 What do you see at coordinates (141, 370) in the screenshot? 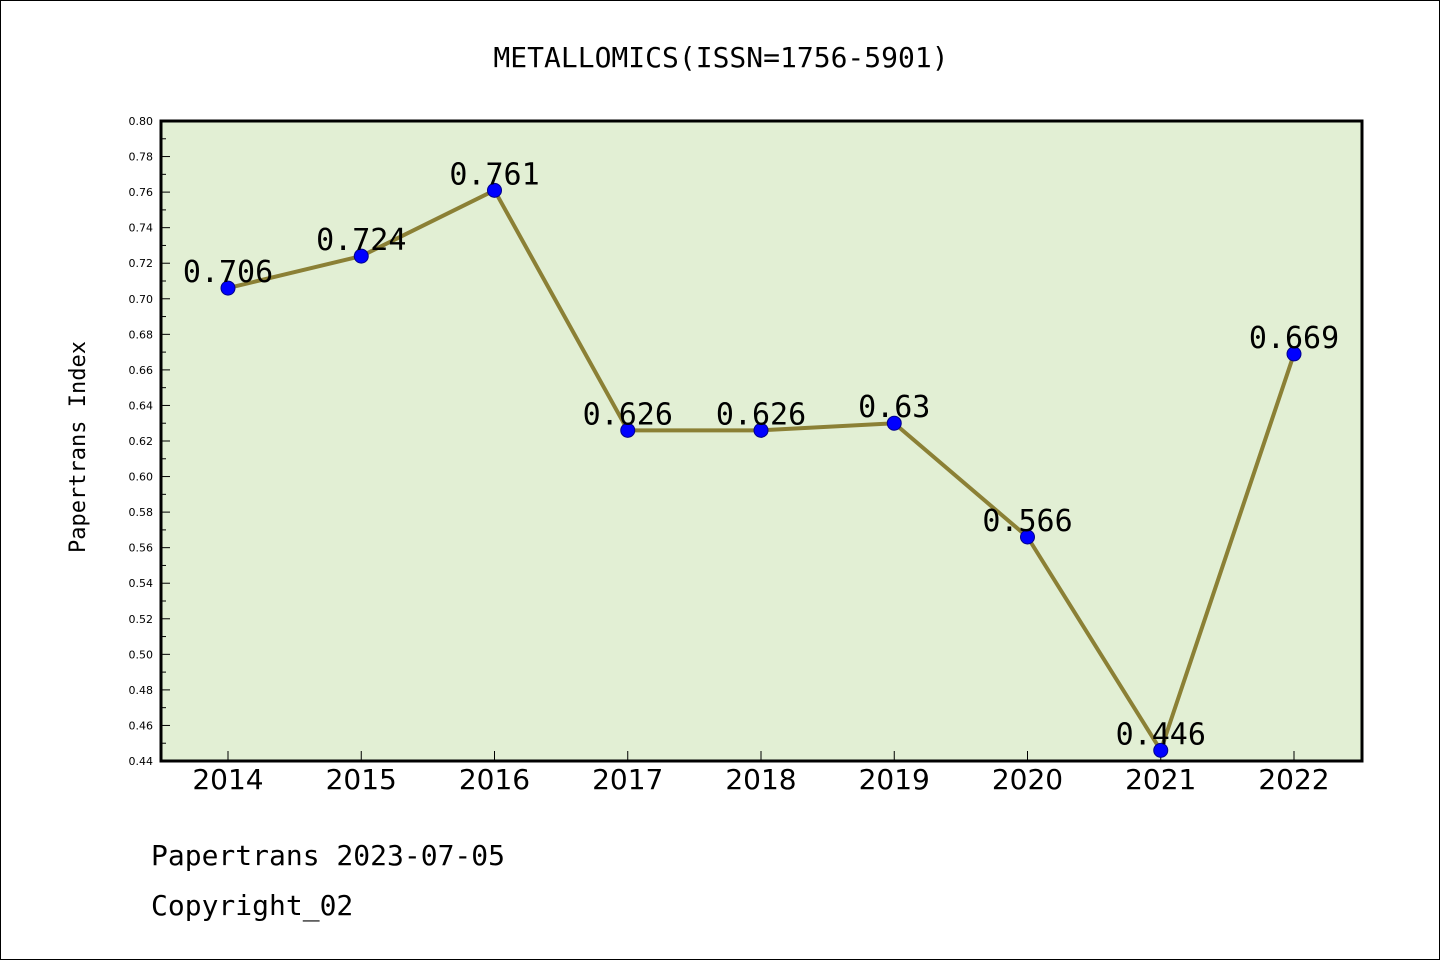
I see `y-tick-label: 0.66` at bounding box center [141, 370].